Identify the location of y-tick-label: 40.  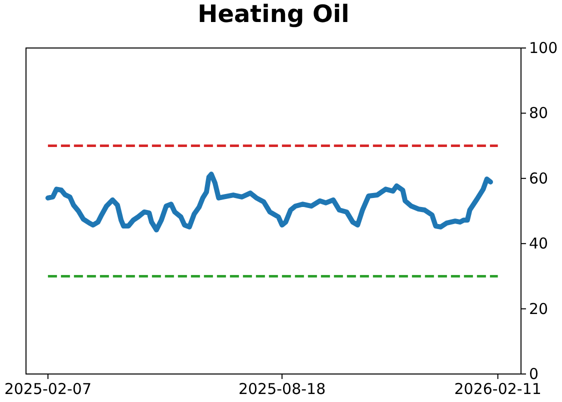
(538, 243).